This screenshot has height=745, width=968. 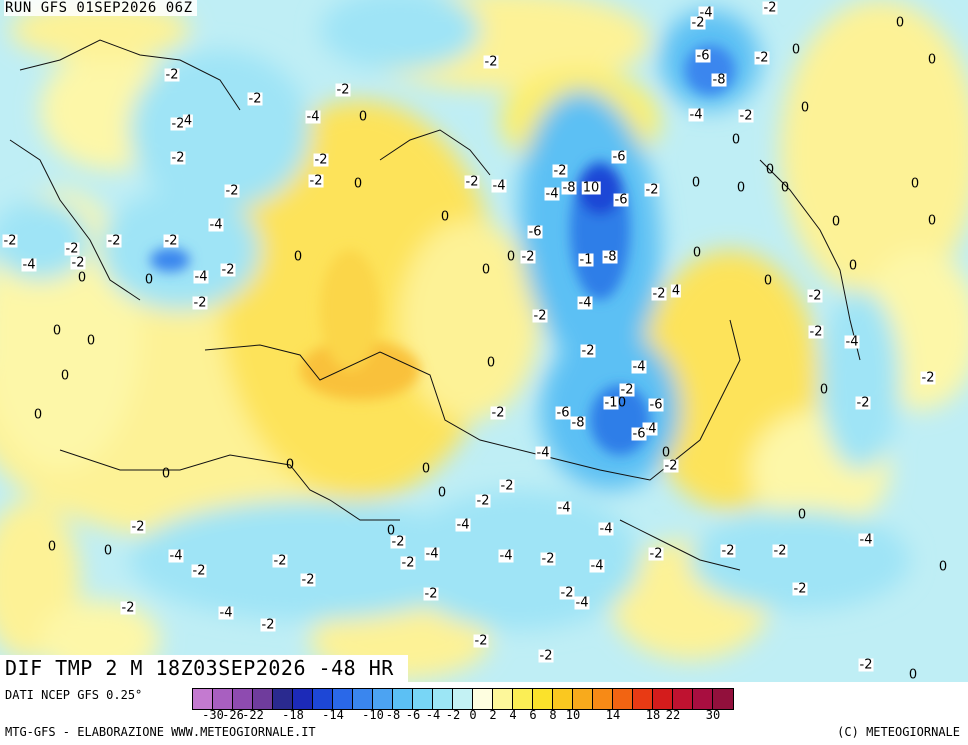 I want to click on scale-tick-label: 2, so click(x=493, y=715).